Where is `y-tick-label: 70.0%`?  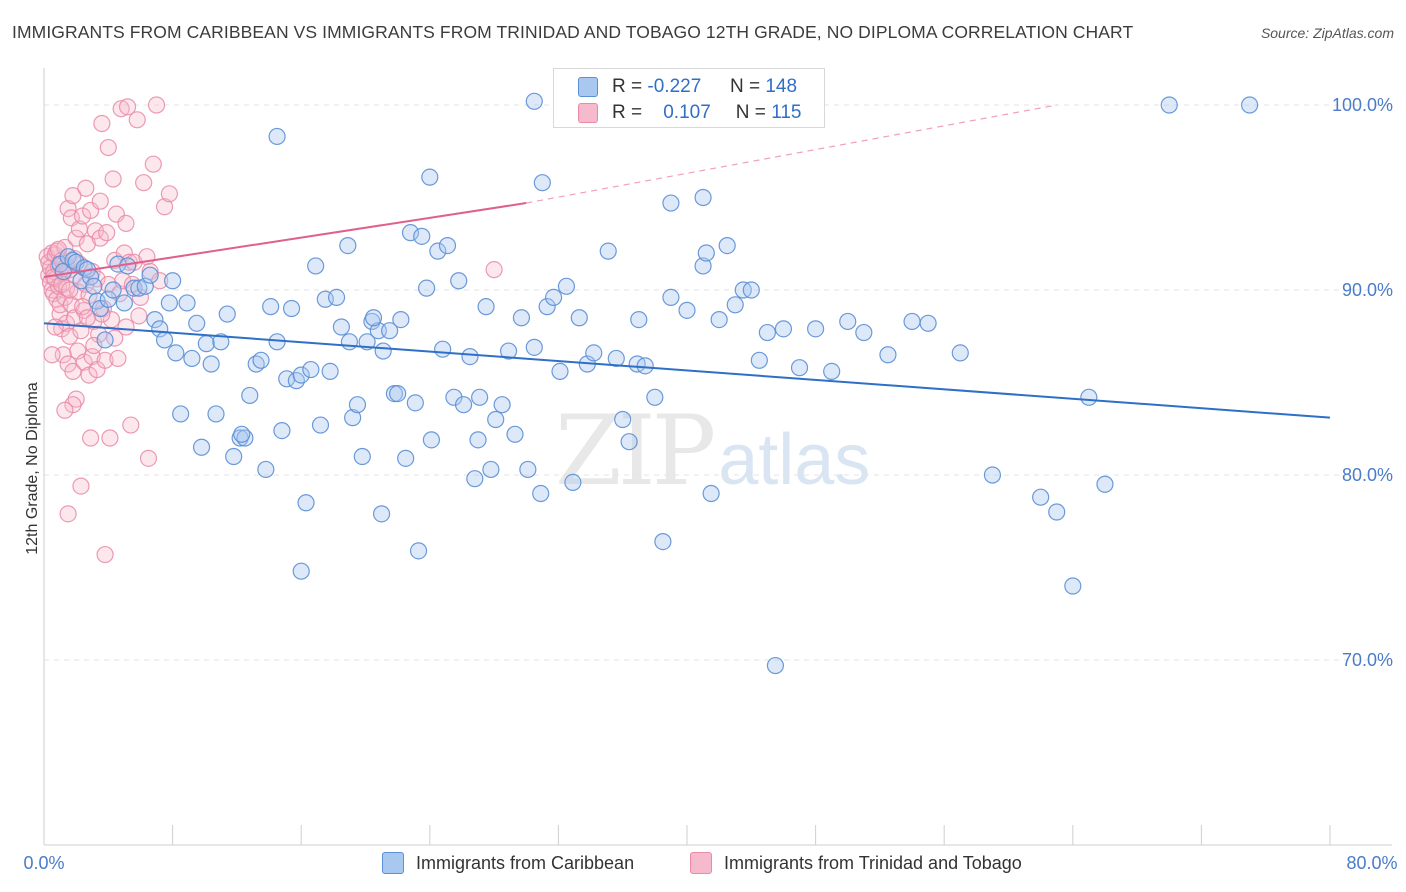
y-tick-label: 70.0% is located at coordinates (1367, 660).